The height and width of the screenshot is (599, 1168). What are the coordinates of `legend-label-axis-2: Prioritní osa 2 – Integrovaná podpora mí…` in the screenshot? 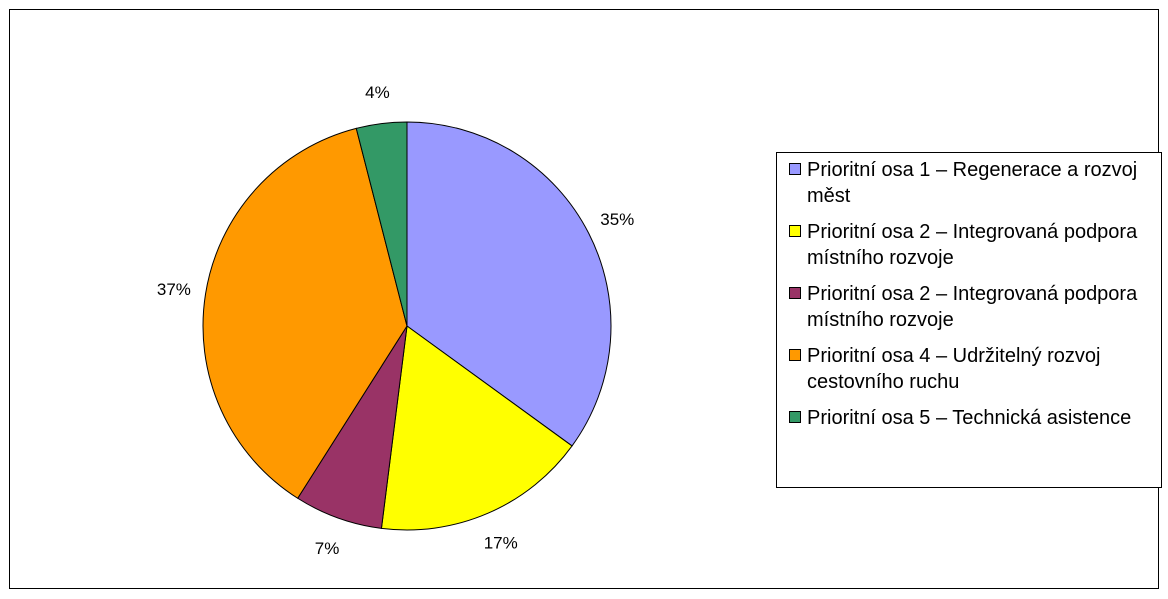 It's located at (972, 245).